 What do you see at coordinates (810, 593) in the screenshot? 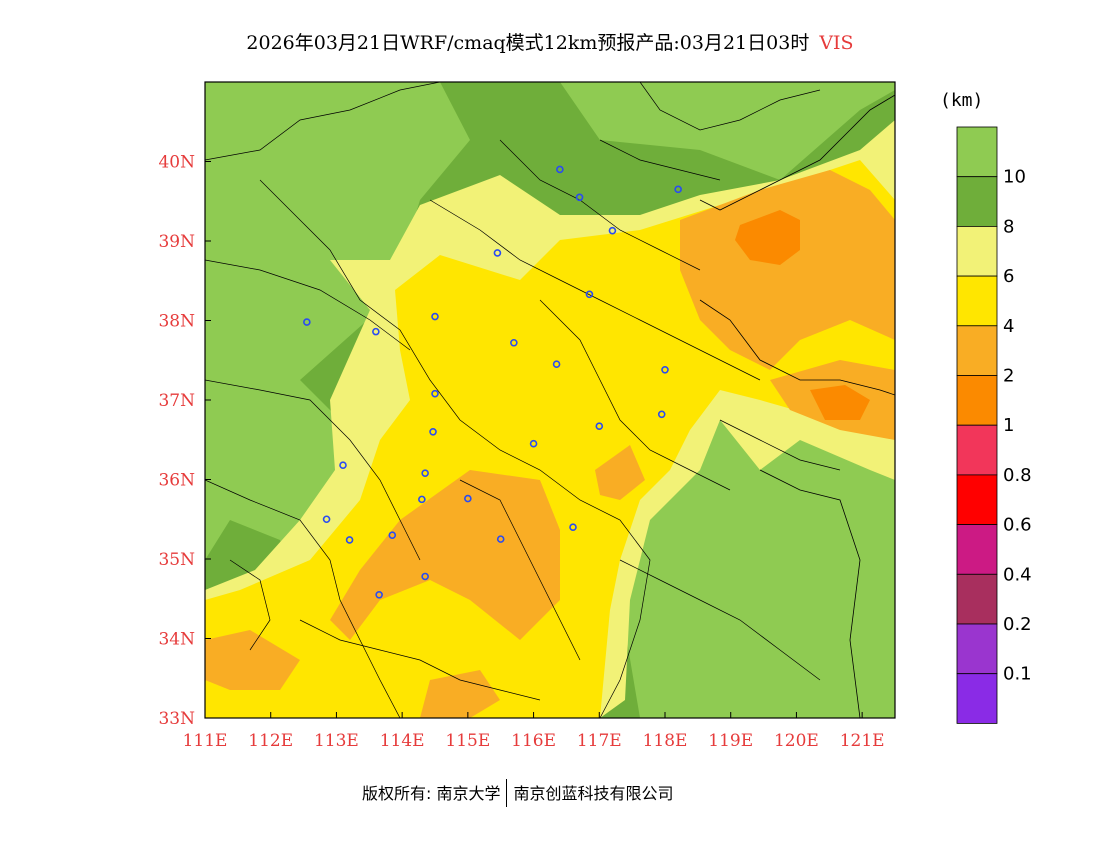
I see `coastline-jiangsu` at bounding box center [810, 593].